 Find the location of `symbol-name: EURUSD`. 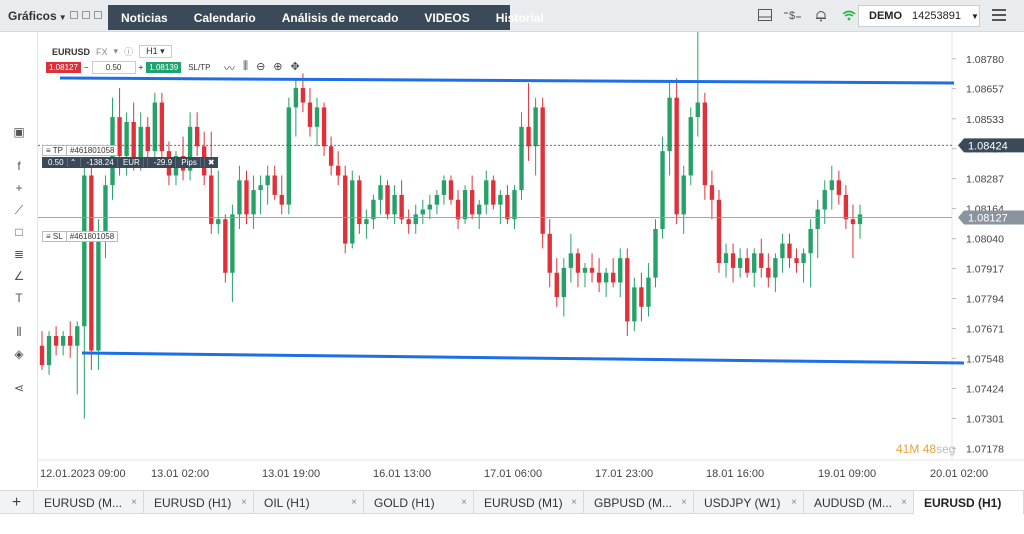

symbol-name: EURUSD is located at coordinates (71, 51).